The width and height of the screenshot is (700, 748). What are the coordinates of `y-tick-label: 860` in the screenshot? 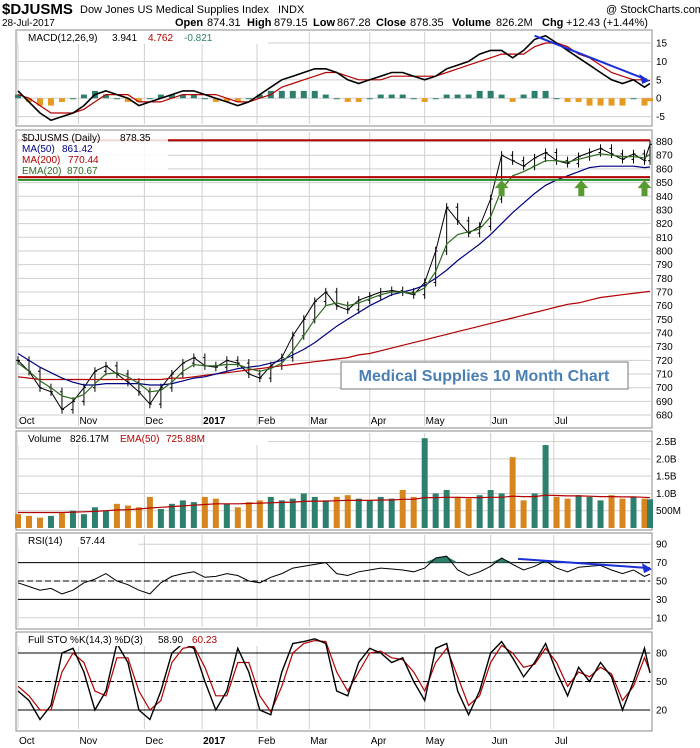 It's located at (664, 169).